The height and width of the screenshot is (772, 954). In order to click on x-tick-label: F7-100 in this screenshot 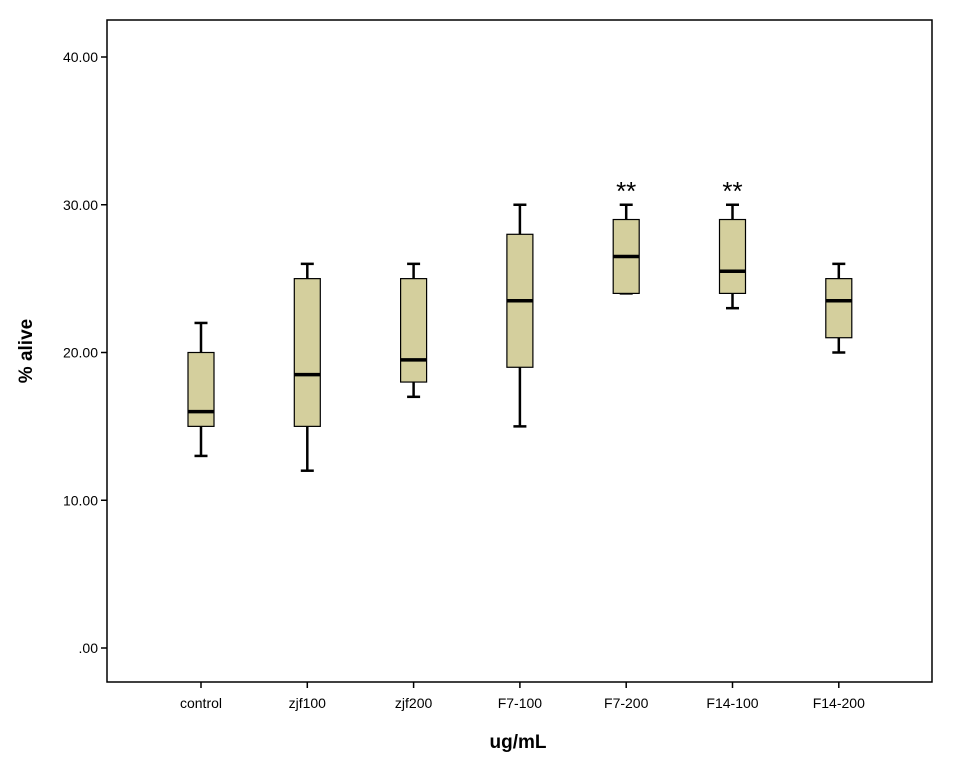, I will do `click(520, 703)`.